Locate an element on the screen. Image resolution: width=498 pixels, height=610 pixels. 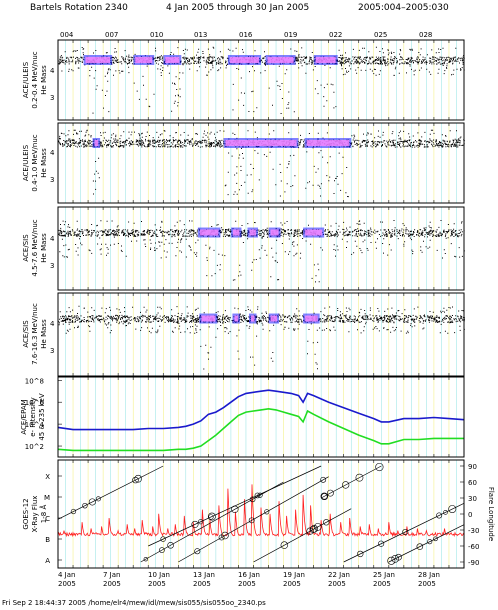
top-day-tick: 016 is located at coordinates (246, 35).